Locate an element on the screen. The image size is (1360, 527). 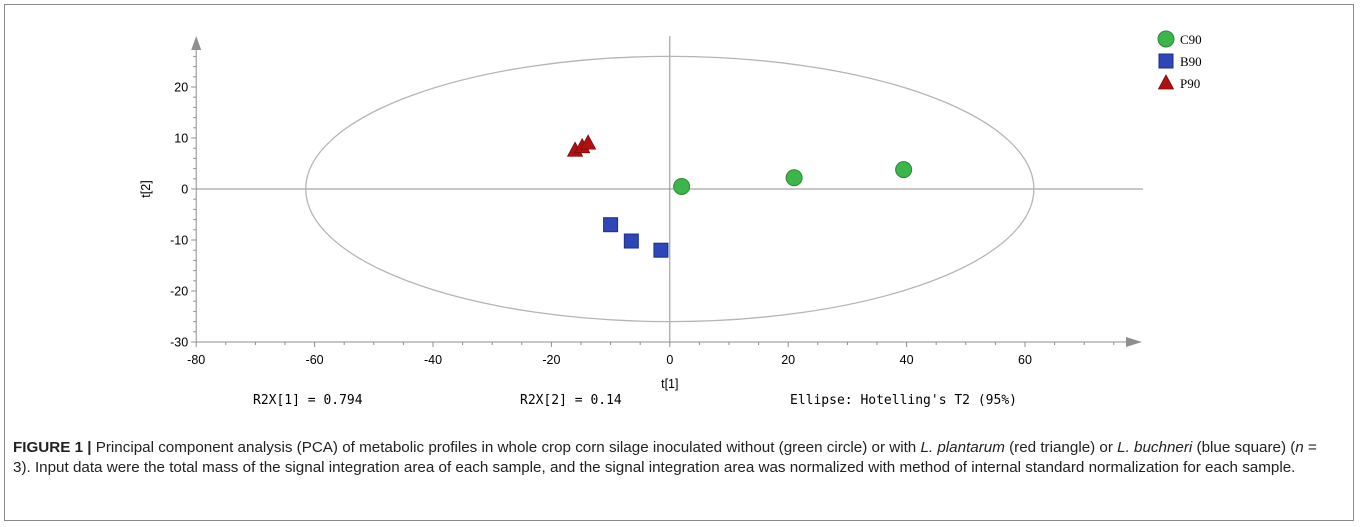
y-axis-title: t[2] is located at coordinates (146, 188).